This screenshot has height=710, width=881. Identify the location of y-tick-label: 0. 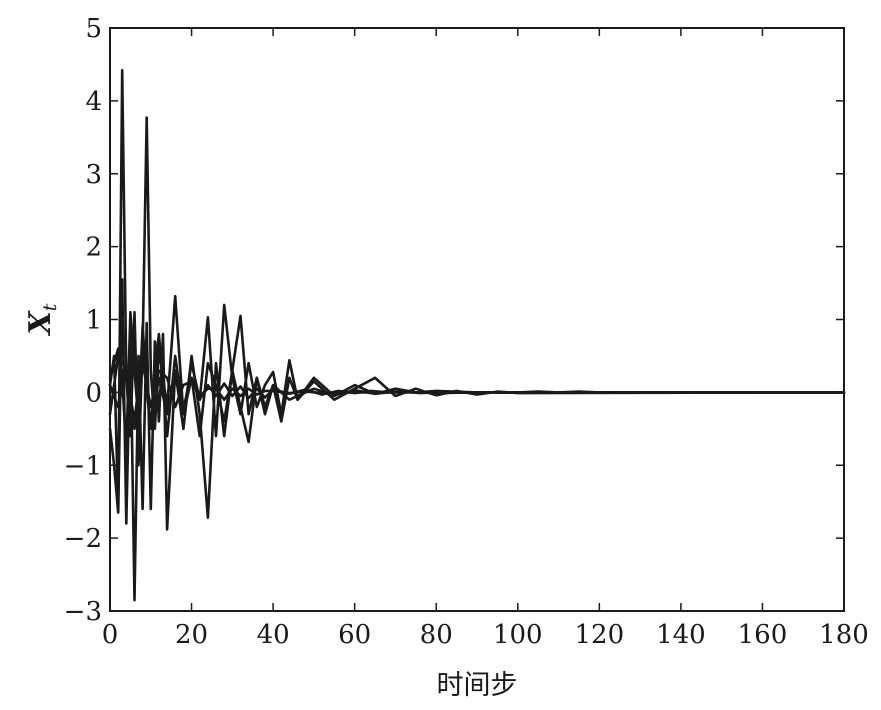
(93, 393).